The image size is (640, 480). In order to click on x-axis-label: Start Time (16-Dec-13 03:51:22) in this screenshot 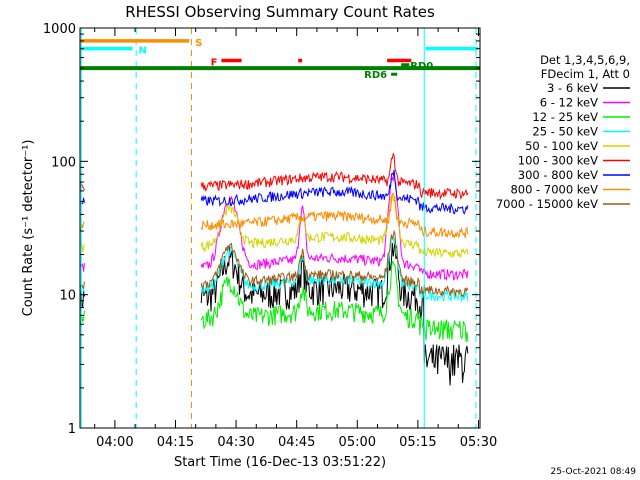, I will do `click(280, 462)`.